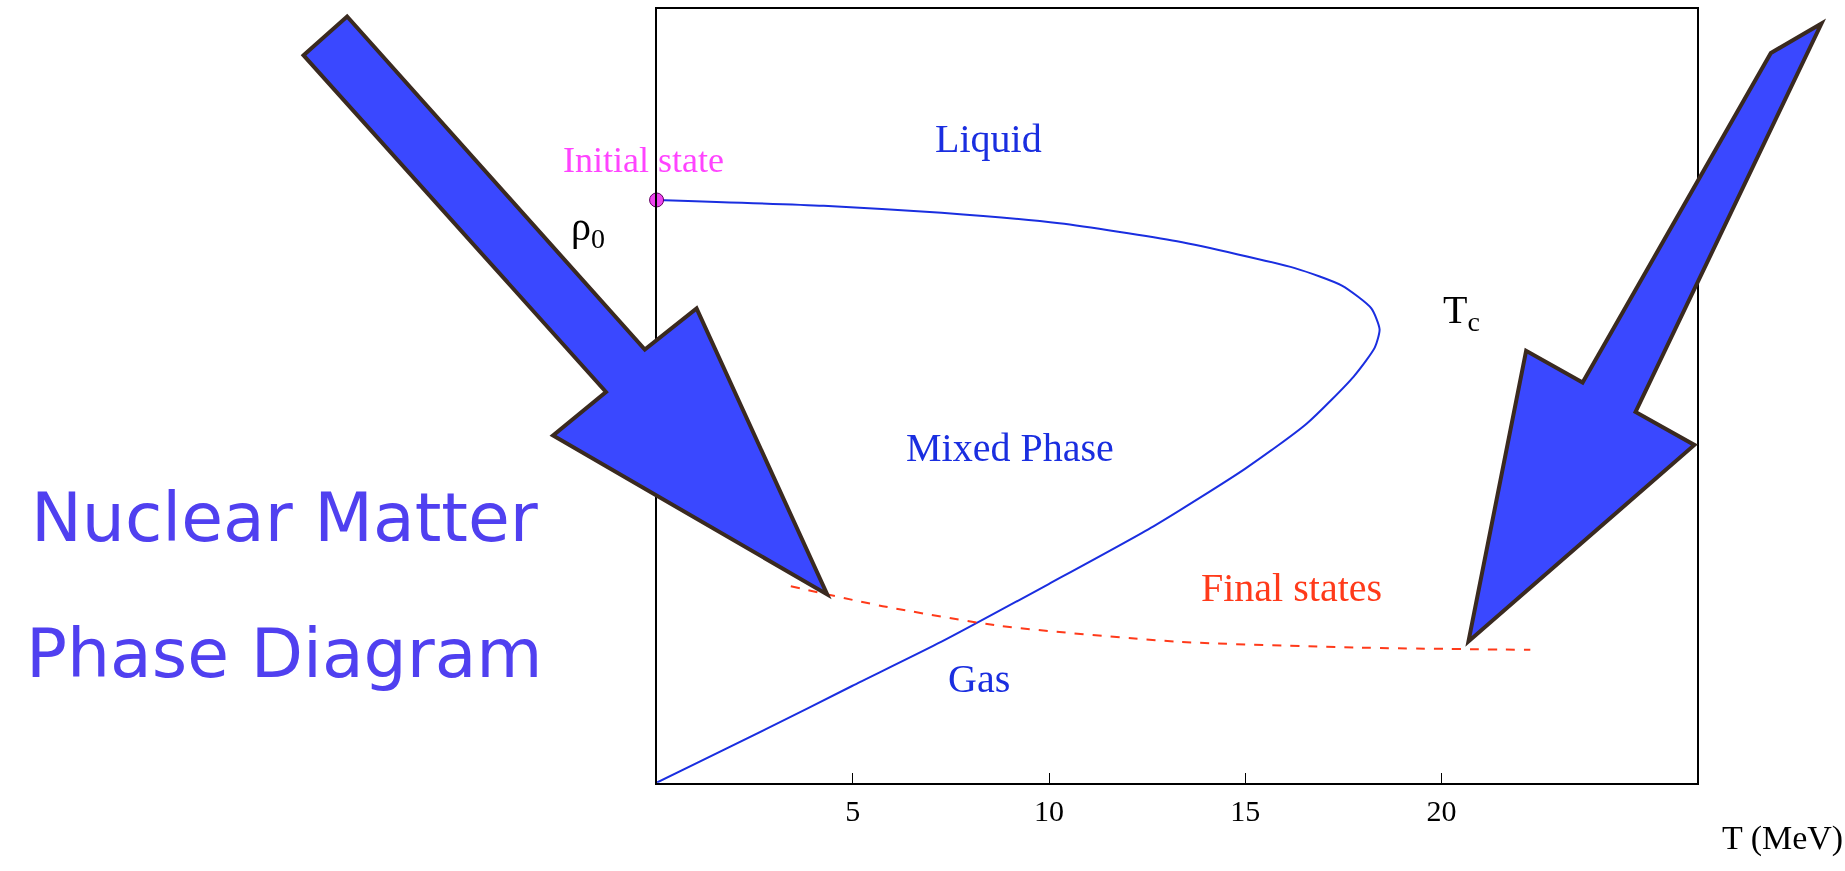  Describe the element at coordinates (988, 138) in the screenshot. I see `text: Liquid` at that location.